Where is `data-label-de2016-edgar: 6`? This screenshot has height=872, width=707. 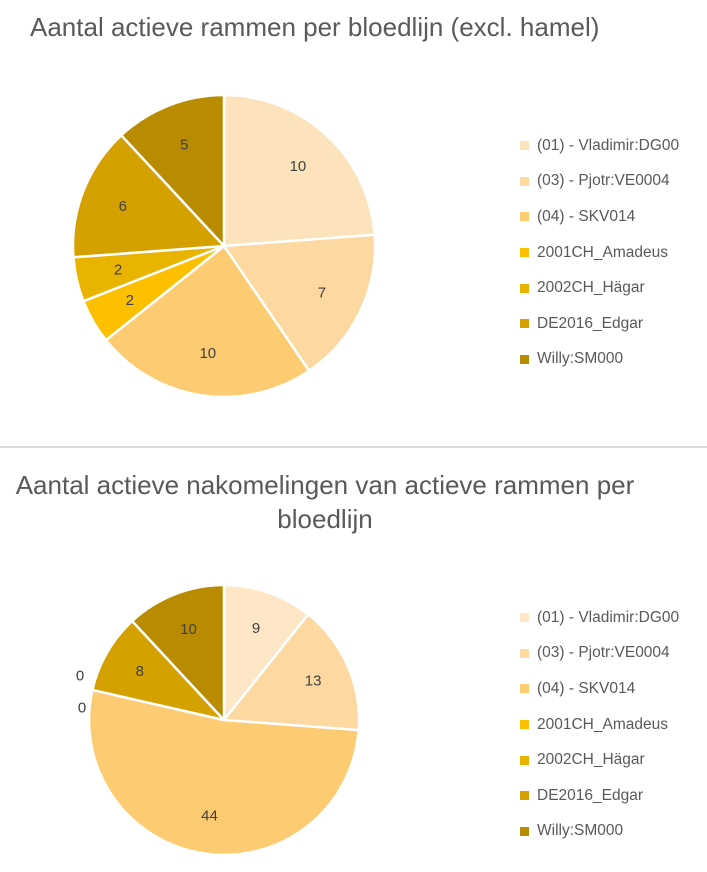
data-label-de2016-edgar: 6 is located at coordinates (123, 206).